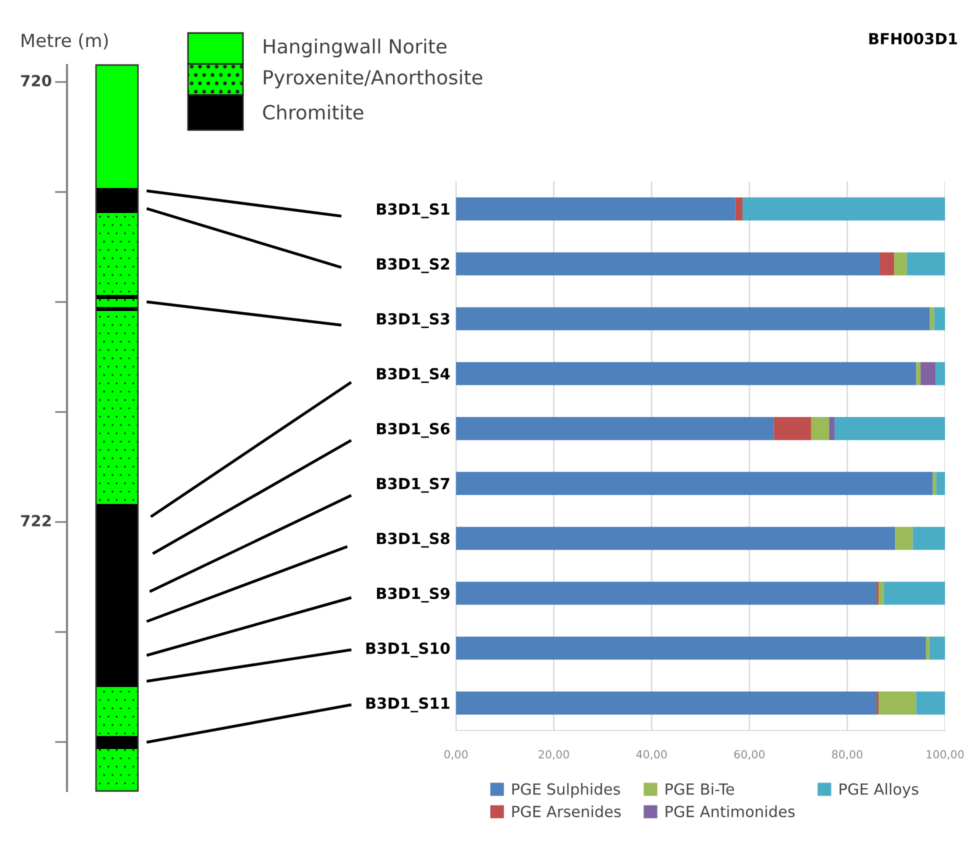 The image size is (969, 842). Describe the element at coordinates (65, 41) in the screenshot. I see `text: Metre (m)` at that location.